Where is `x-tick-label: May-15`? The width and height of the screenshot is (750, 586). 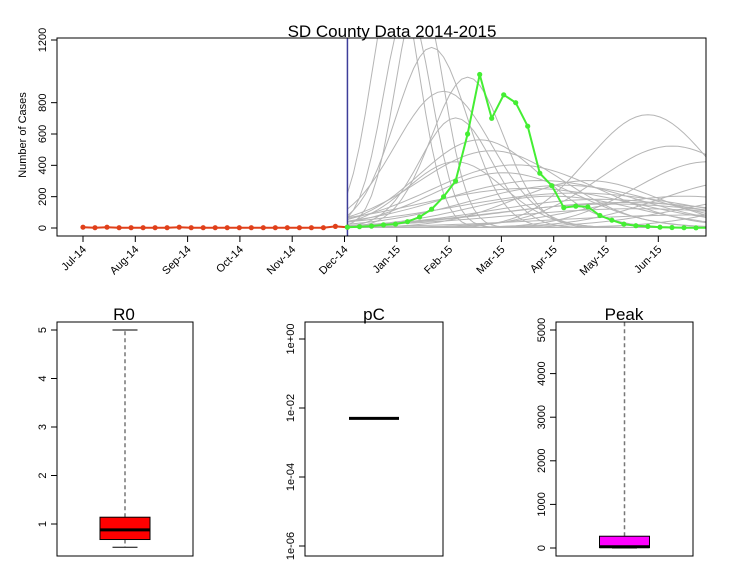 x-tick-label: May-15 is located at coordinates (595, 261).